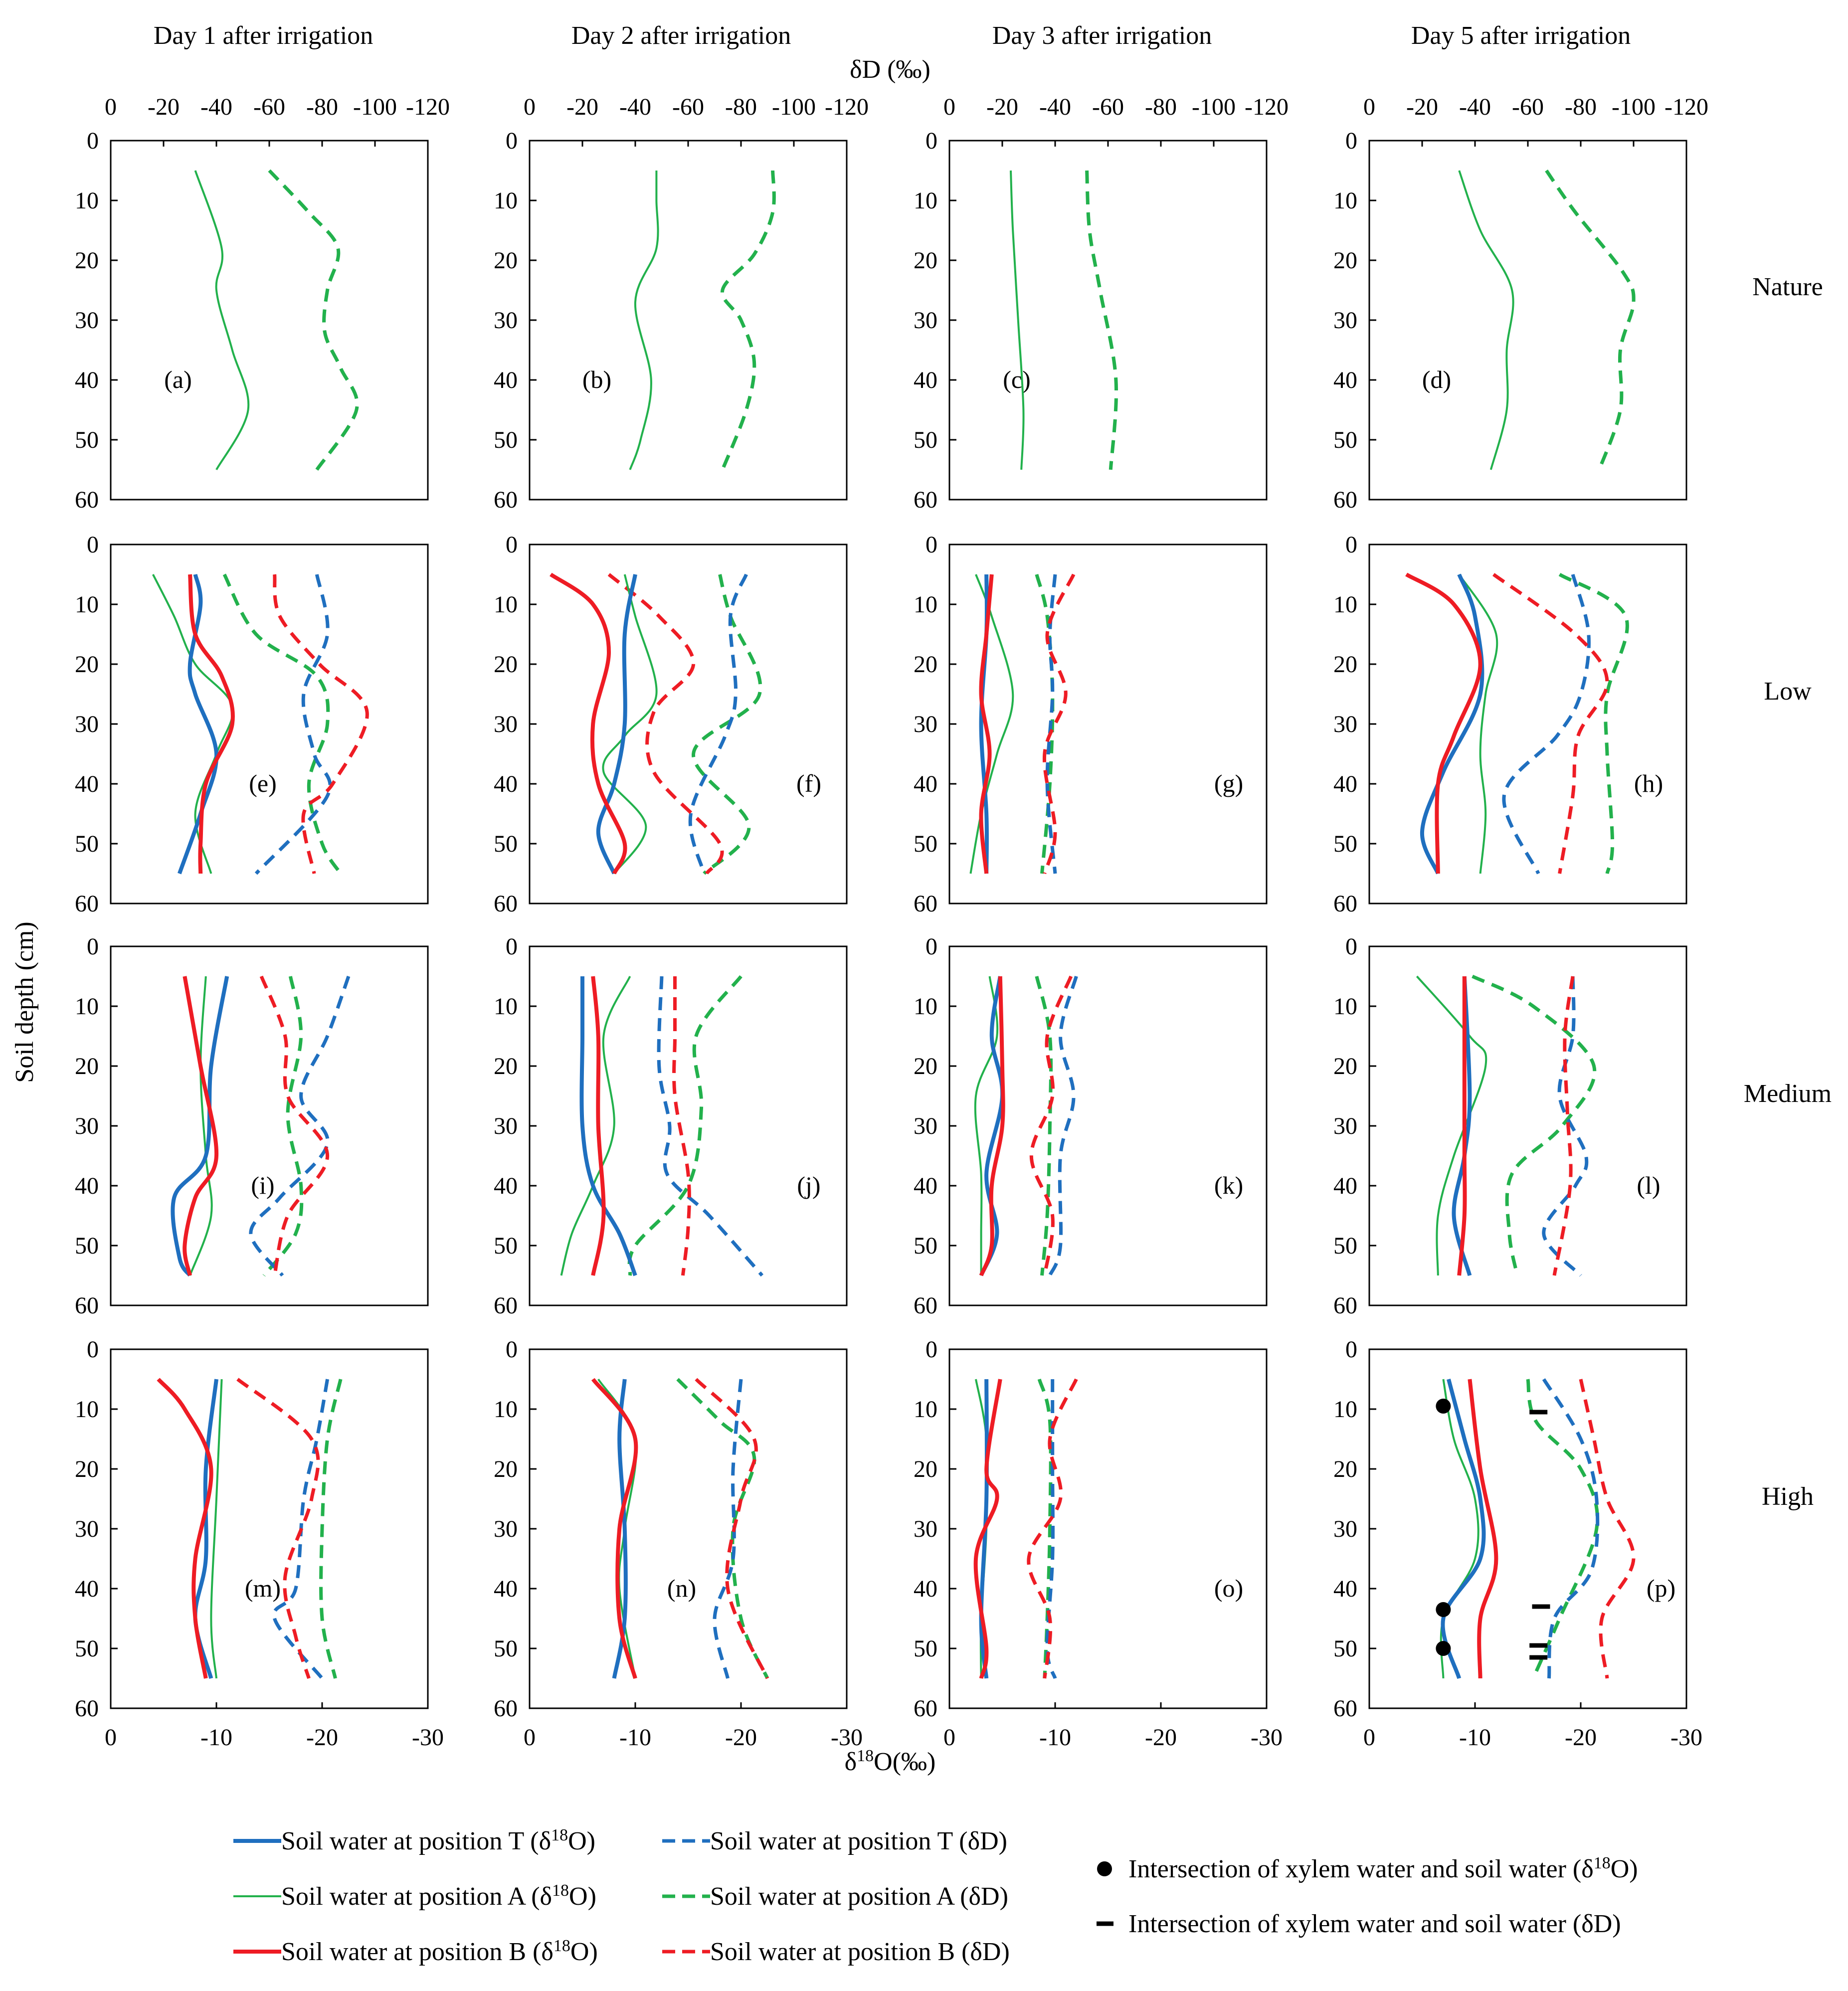 The width and height of the screenshot is (1848, 1991). Describe the element at coordinates (890, 1762) in the screenshot. I see `bottom-axis-label: δ18O(‰)` at that location.